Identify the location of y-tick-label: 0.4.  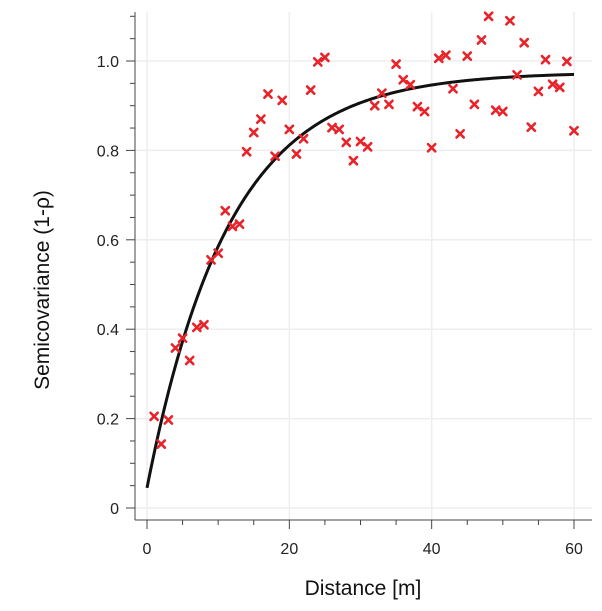
(108, 330).